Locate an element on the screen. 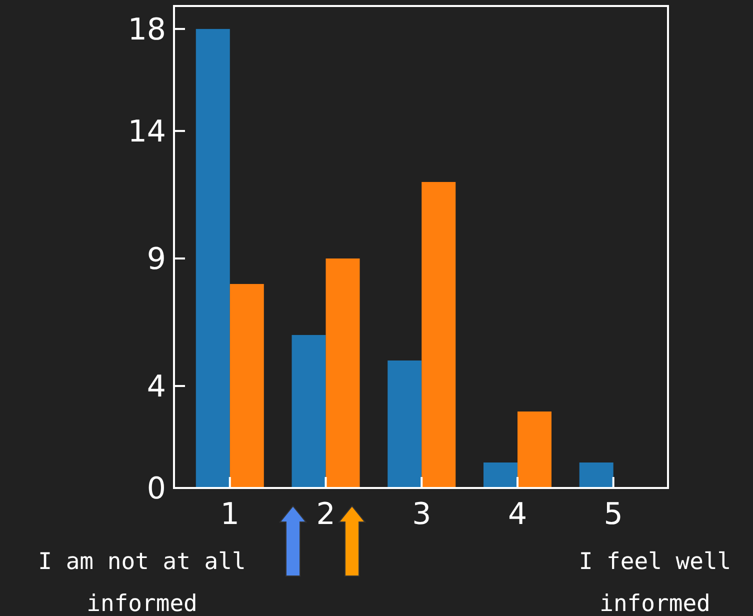 The width and height of the screenshot is (753, 616). y-tick-label: 14 is located at coordinates (147, 132).